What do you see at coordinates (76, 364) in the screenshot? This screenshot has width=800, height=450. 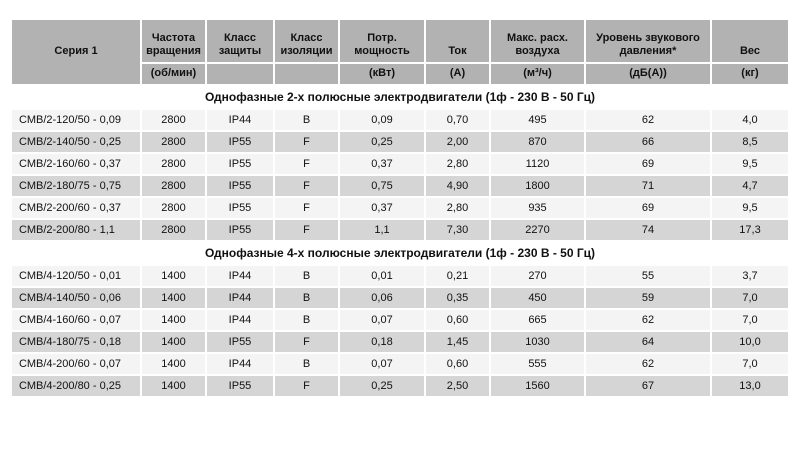 I see `model-cell: СМВ/4-200/60 - 0,07` at bounding box center [76, 364].